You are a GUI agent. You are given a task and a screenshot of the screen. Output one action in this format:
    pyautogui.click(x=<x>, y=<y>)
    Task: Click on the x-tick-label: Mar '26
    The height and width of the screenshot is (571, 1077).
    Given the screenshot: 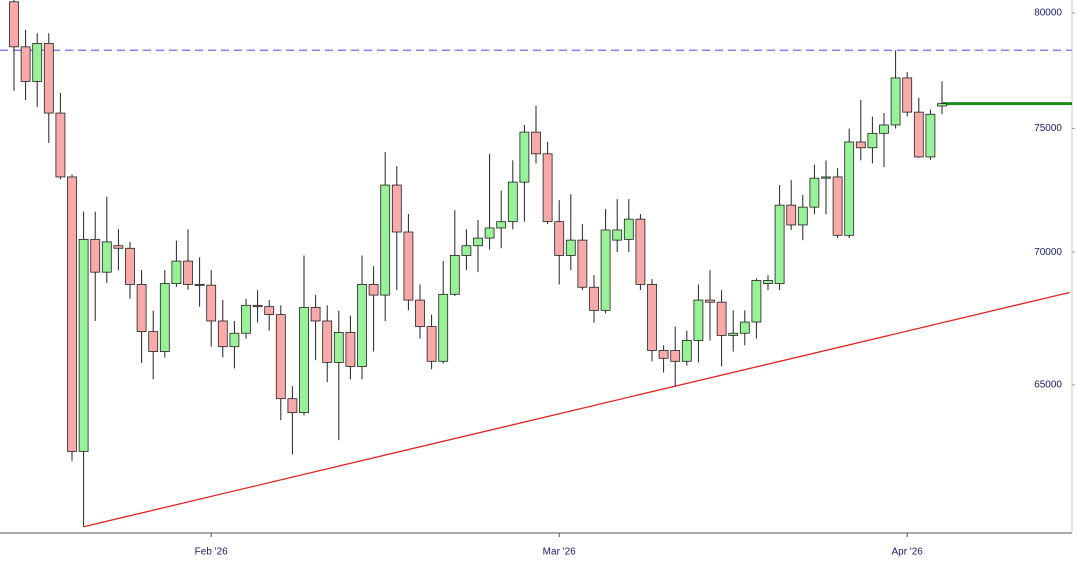 What is the action you would take?
    pyautogui.click(x=559, y=552)
    